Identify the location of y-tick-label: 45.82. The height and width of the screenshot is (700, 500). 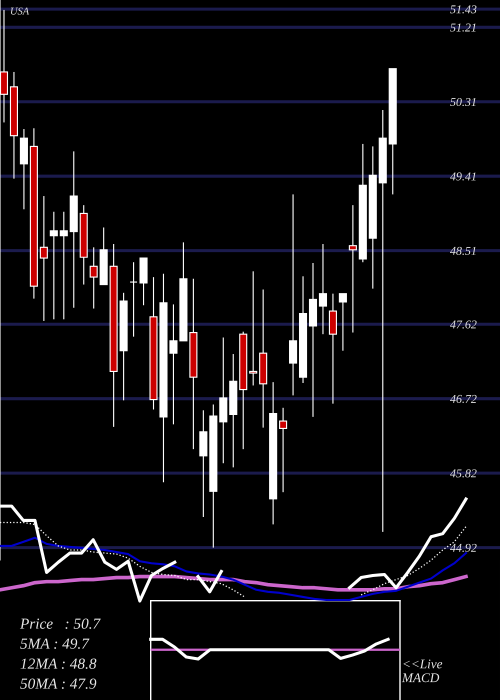
(463, 473).